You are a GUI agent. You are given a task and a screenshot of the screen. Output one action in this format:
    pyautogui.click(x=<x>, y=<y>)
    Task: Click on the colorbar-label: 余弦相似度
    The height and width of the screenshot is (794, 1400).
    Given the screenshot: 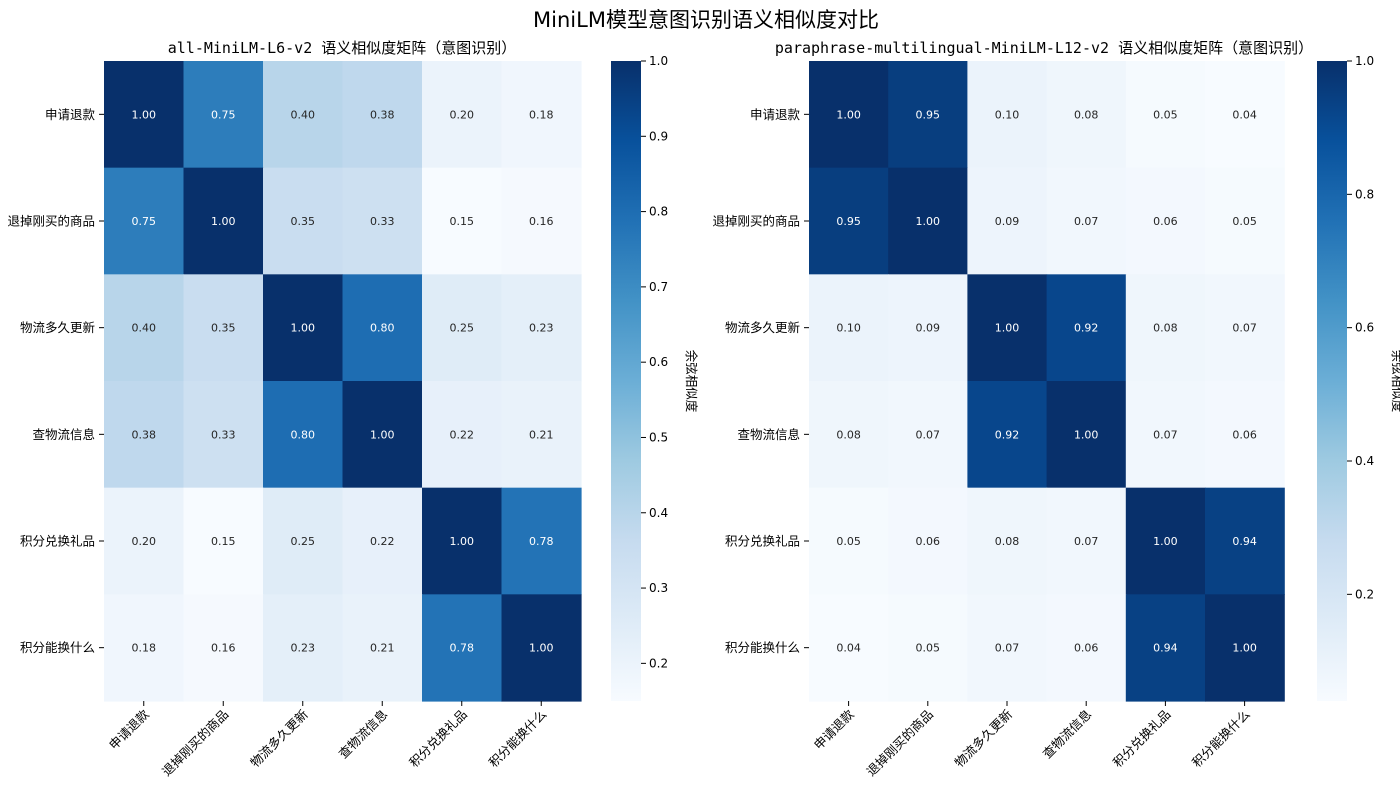 What is the action you would take?
    pyautogui.click(x=691, y=381)
    